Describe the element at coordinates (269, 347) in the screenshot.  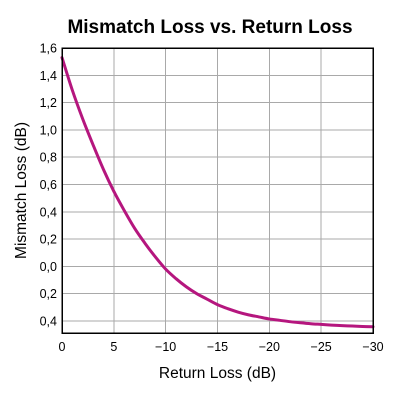
I see `x-tick-label: −20` at that location.